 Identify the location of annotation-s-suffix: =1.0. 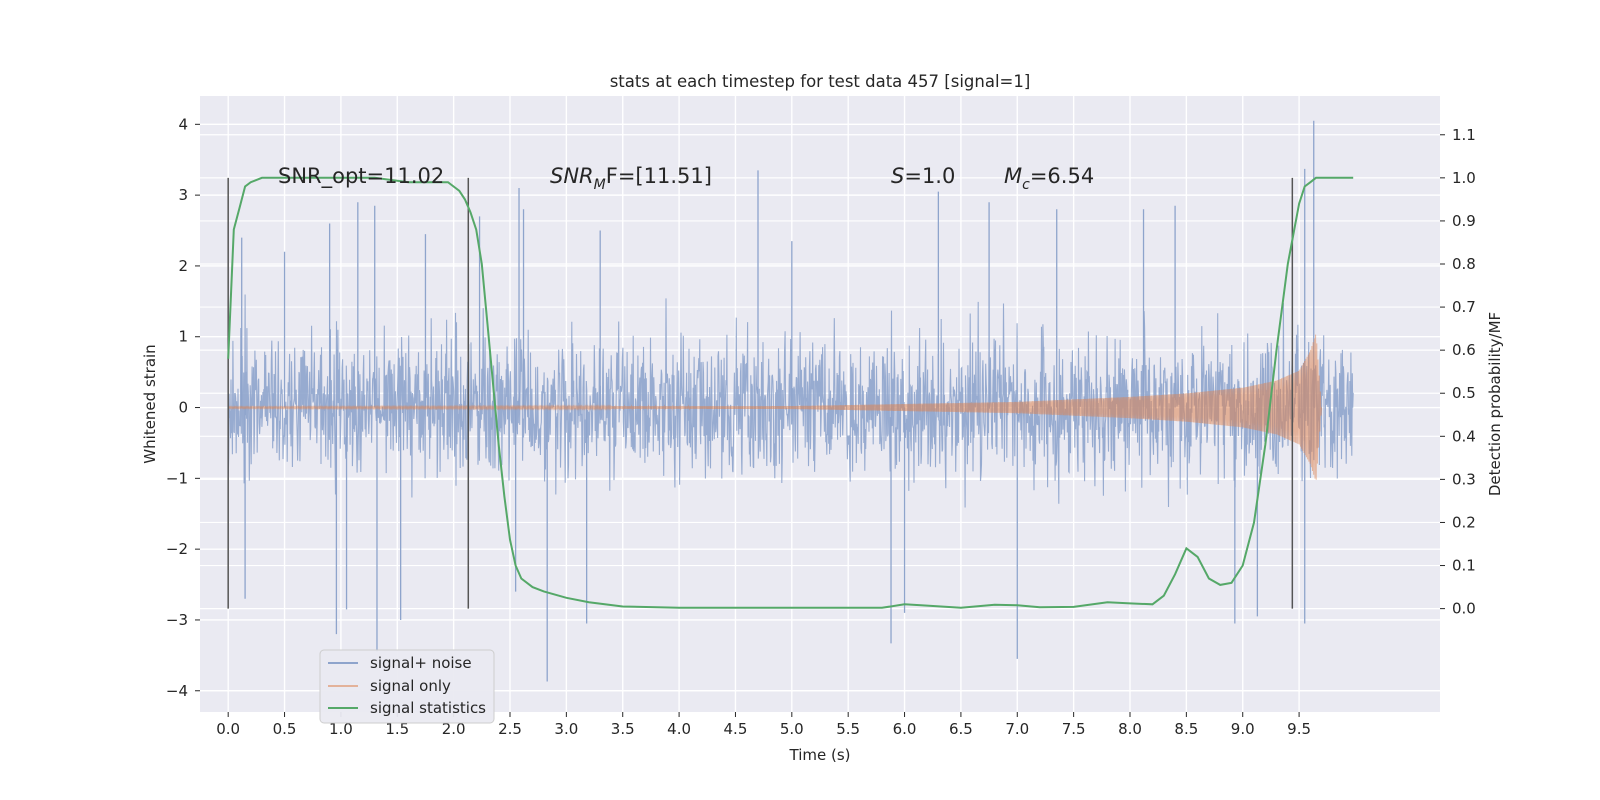
(929, 176).